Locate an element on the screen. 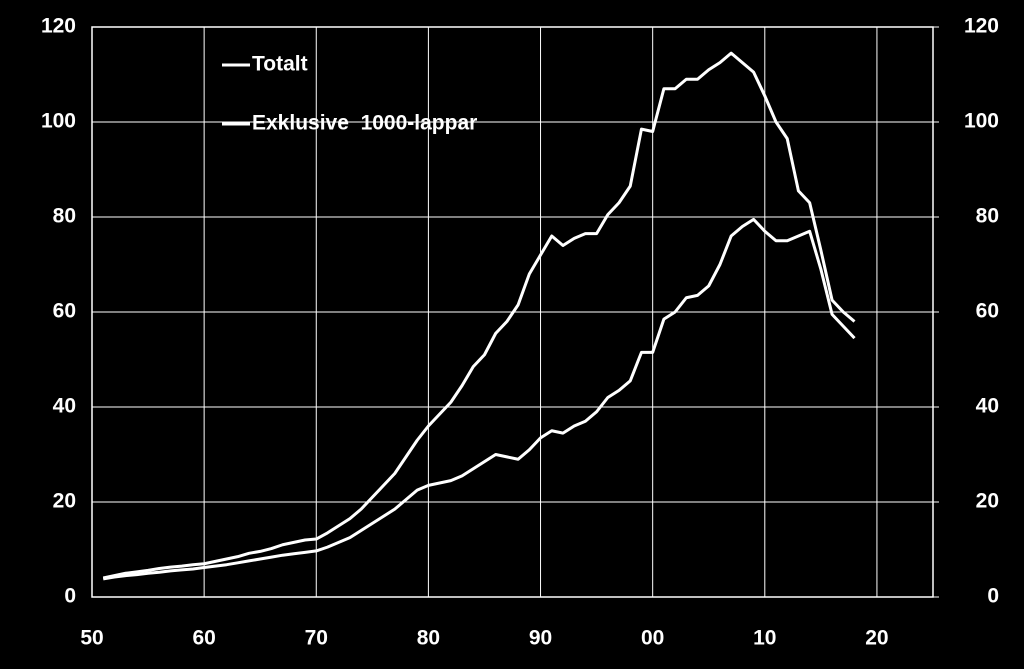  x-tick-label: 90 is located at coordinates (540, 638).